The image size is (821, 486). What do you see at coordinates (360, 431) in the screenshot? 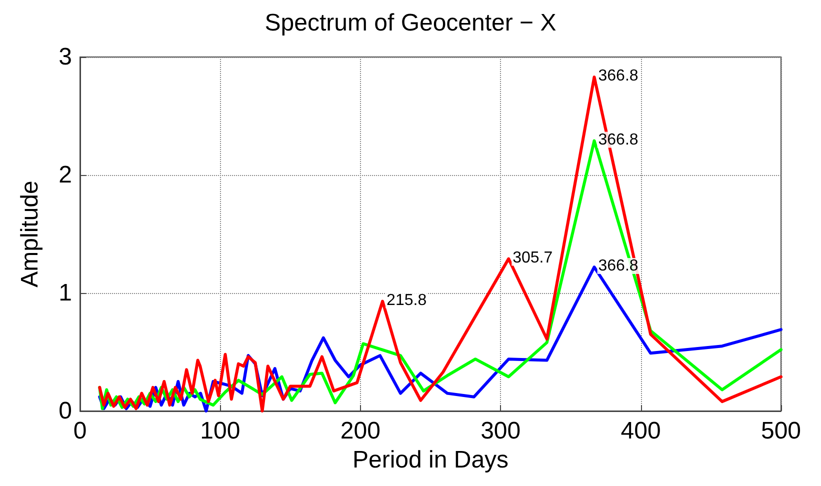
I see `x-tick-label: 200` at bounding box center [360, 431].